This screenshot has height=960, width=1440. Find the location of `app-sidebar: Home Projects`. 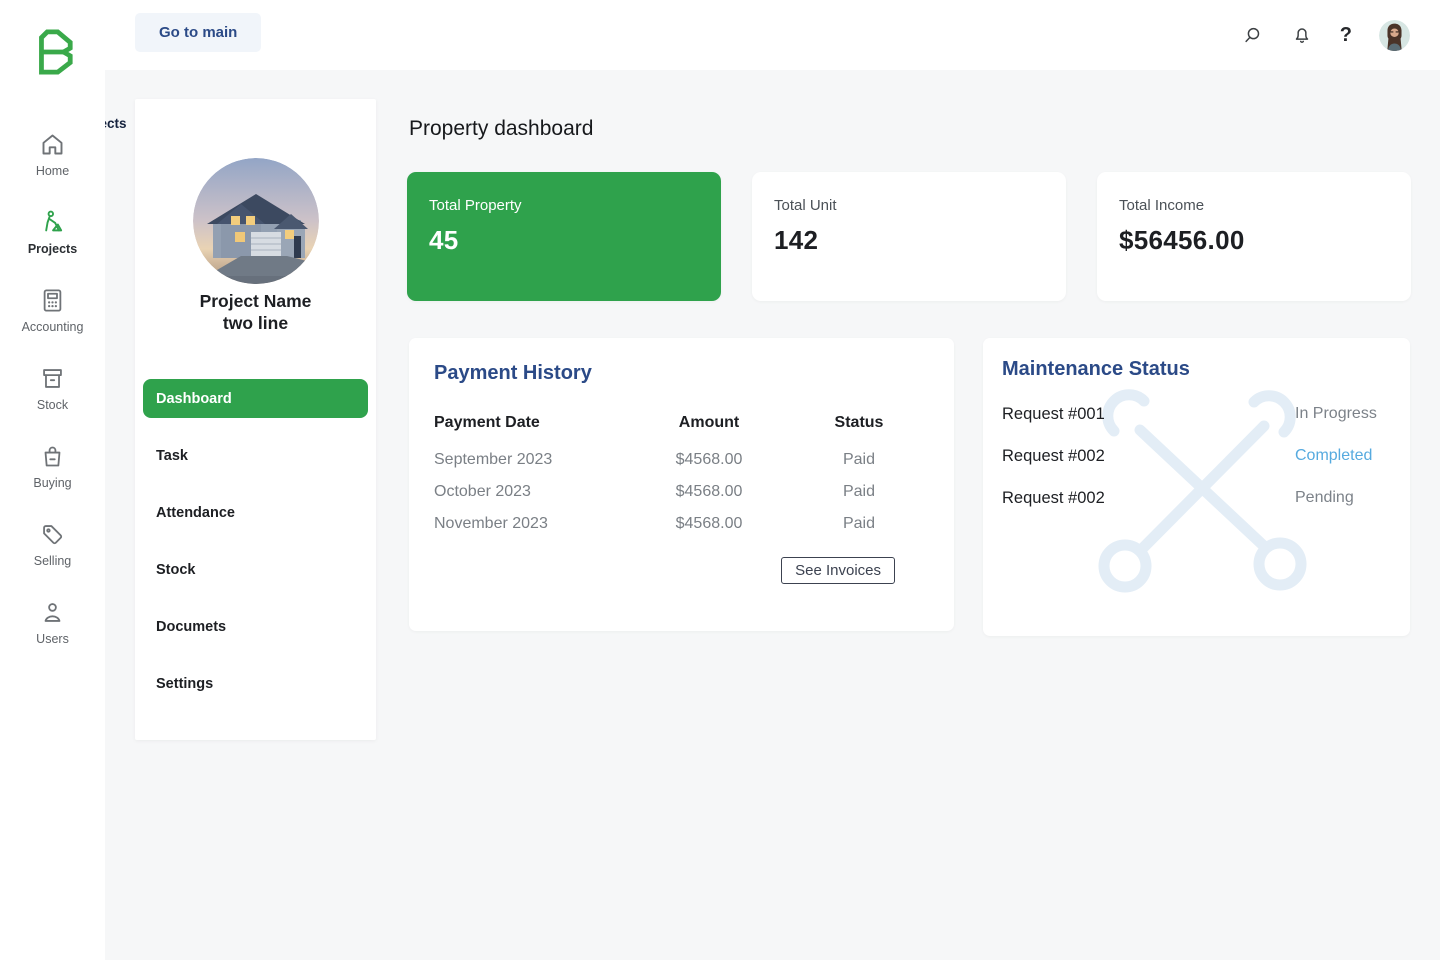

app-sidebar: Home Projects is located at coordinates (52, 480).